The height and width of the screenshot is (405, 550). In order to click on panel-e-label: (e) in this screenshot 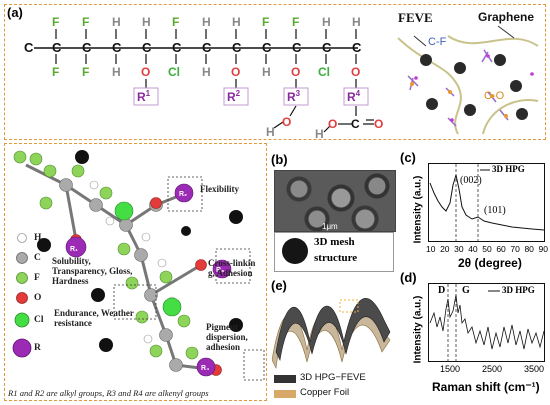, I will do `click(279, 285)`.